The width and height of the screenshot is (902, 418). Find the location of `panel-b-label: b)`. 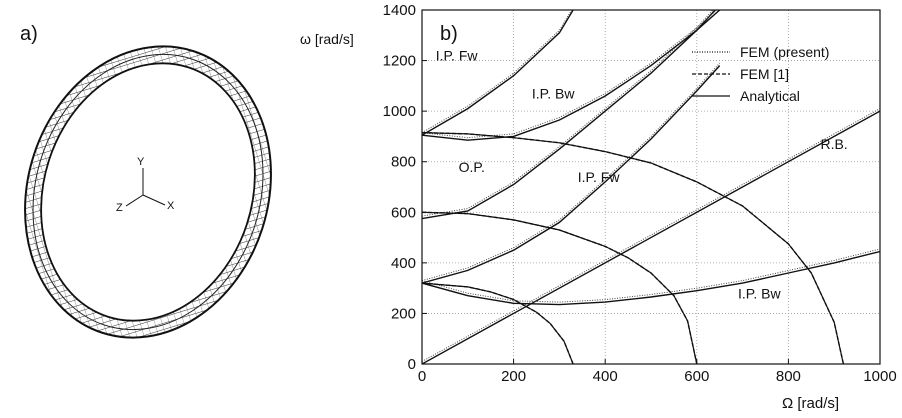

panel-b-label: b) is located at coordinates (449, 34).